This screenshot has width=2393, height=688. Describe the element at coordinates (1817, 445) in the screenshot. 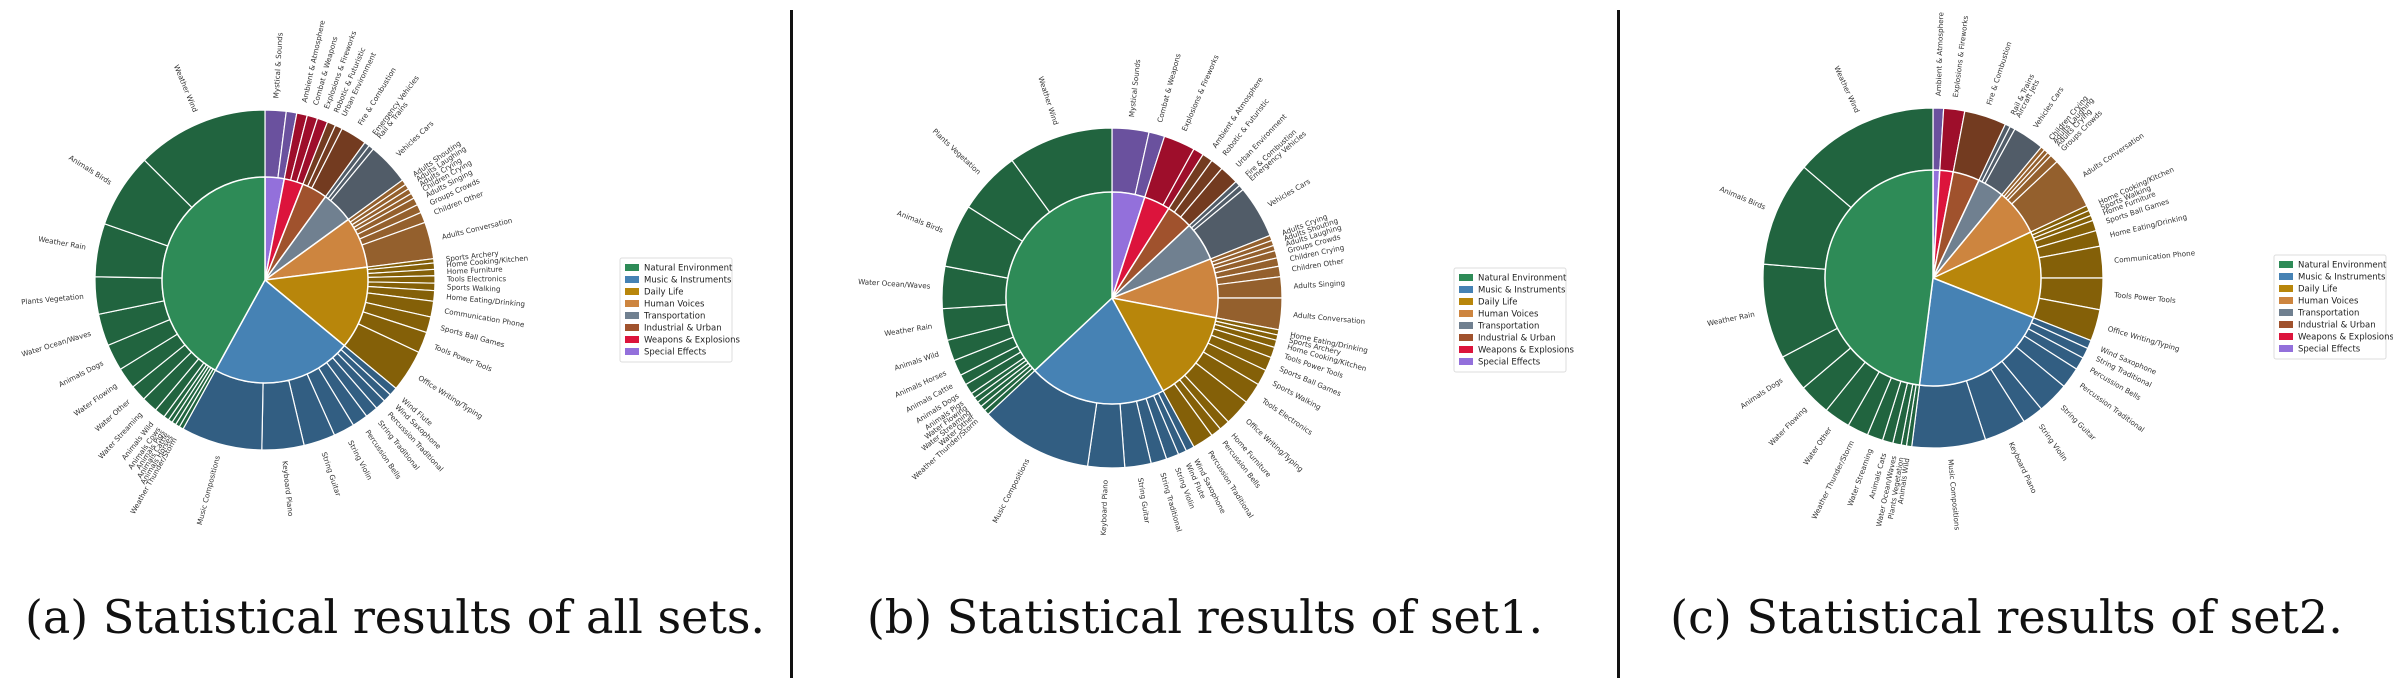

I see `outer-label: Water Other` at that location.